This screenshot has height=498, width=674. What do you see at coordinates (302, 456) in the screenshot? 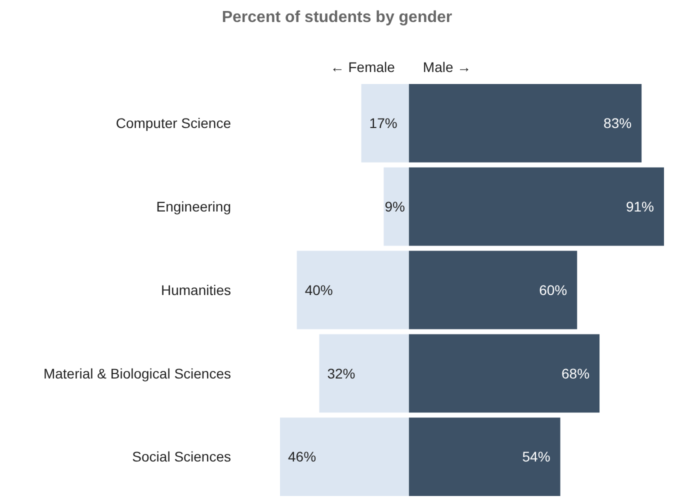
I see `data-label: 46%` at bounding box center [302, 456].